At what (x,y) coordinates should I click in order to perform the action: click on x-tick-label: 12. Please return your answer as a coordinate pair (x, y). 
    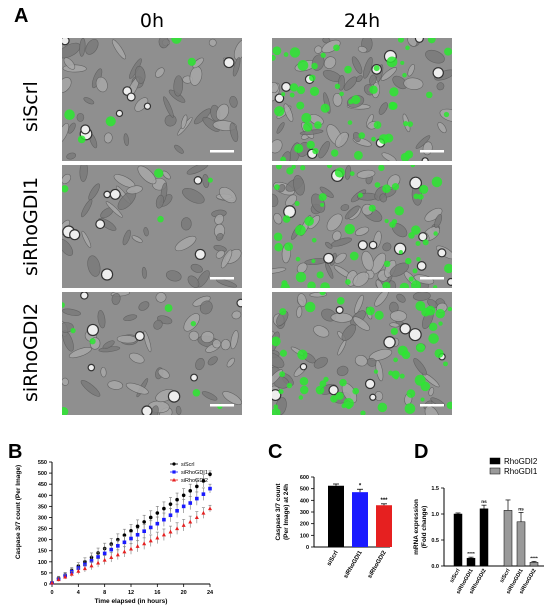
    Looking at the image, I should click on (131, 593).